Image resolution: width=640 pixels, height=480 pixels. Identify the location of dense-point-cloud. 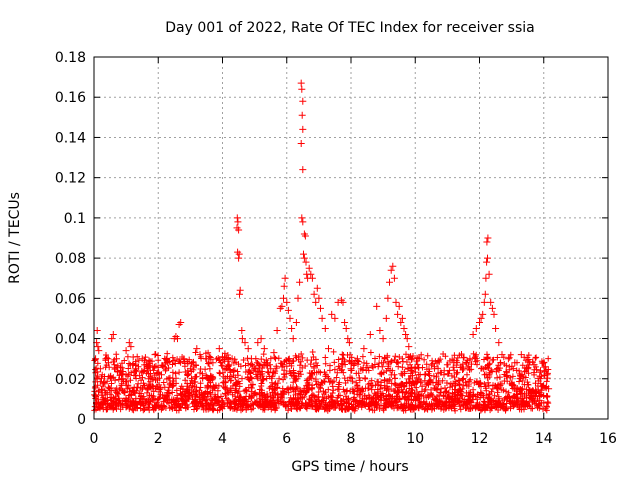
(321, 381).